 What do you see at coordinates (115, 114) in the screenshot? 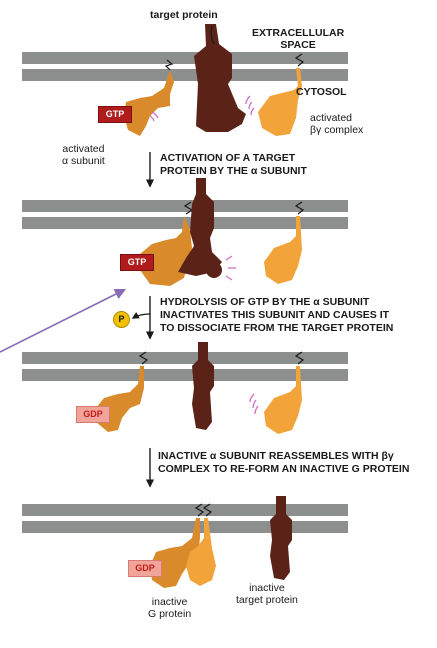
I see `gtp-badge-1: GTP` at bounding box center [115, 114].